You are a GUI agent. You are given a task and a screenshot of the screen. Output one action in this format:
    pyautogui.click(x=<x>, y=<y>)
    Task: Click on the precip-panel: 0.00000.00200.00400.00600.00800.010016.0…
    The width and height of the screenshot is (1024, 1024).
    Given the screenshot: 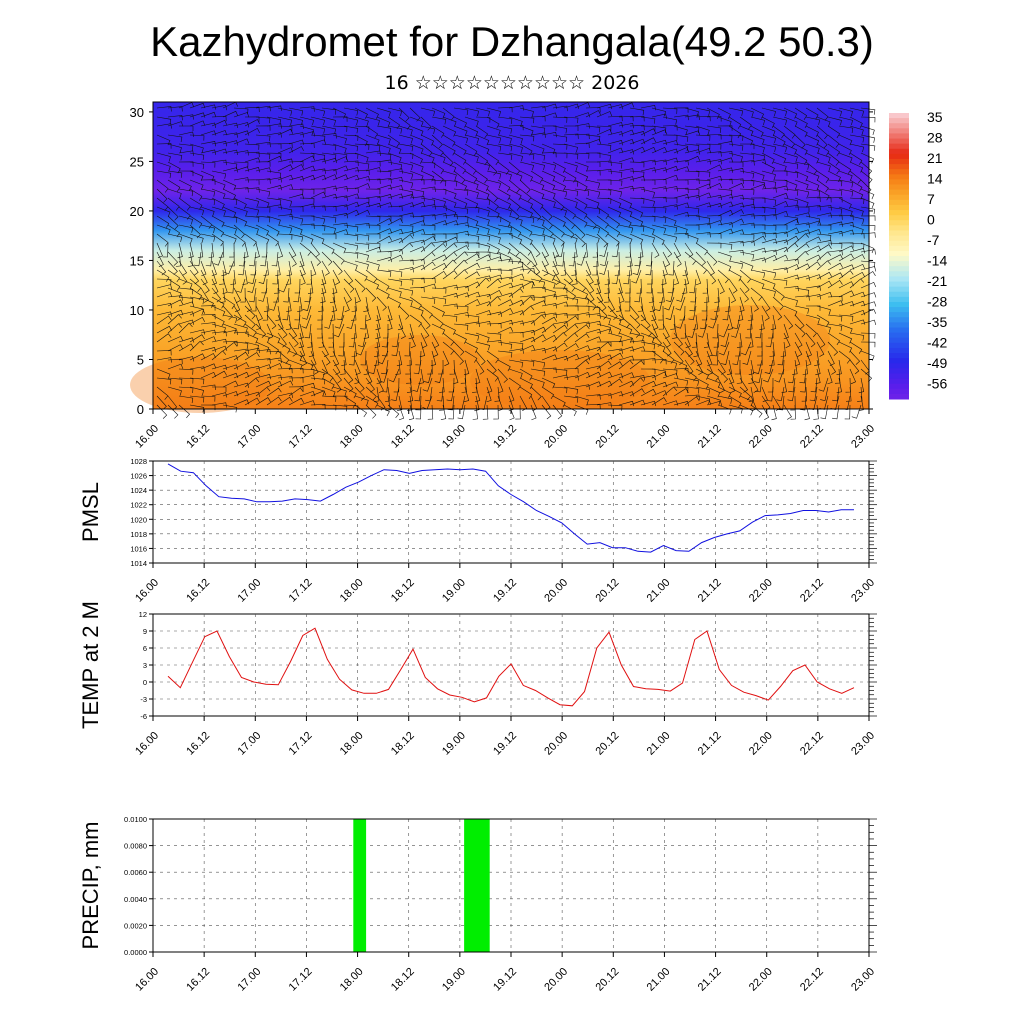 What is the action you would take?
    pyautogui.click(x=477, y=904)
    